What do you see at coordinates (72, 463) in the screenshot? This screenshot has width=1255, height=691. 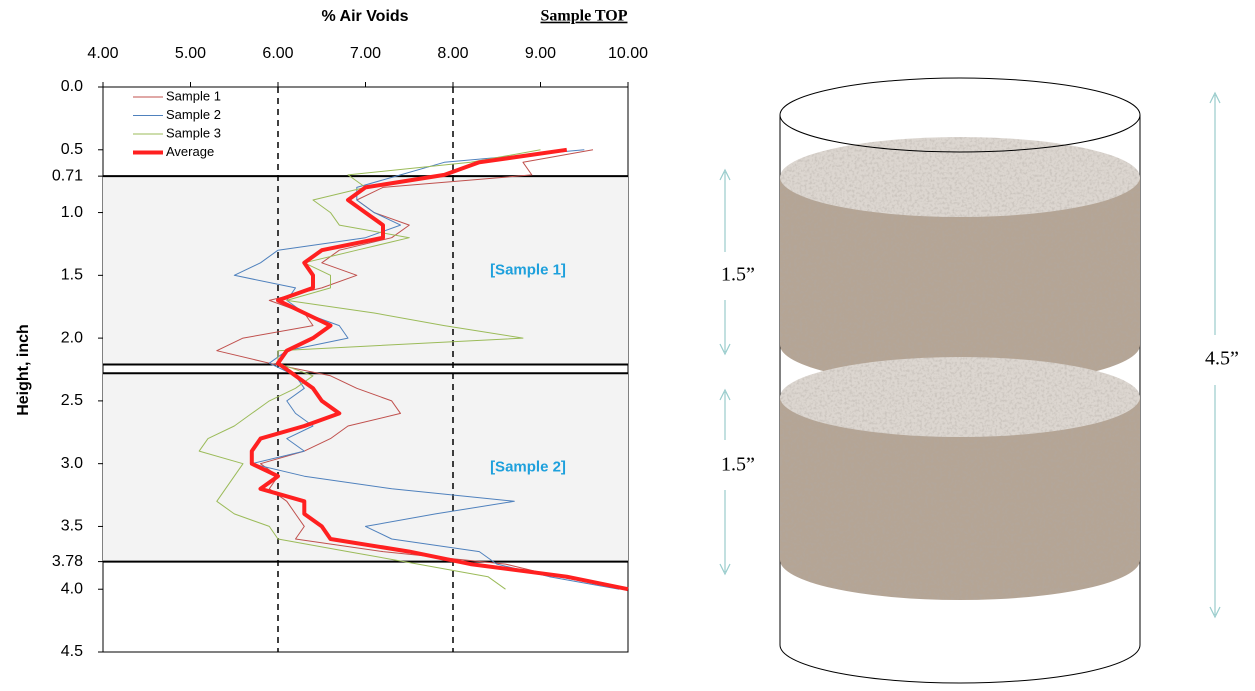 I see `y-tick-label: 3.0` at bounding box center [72, 463].